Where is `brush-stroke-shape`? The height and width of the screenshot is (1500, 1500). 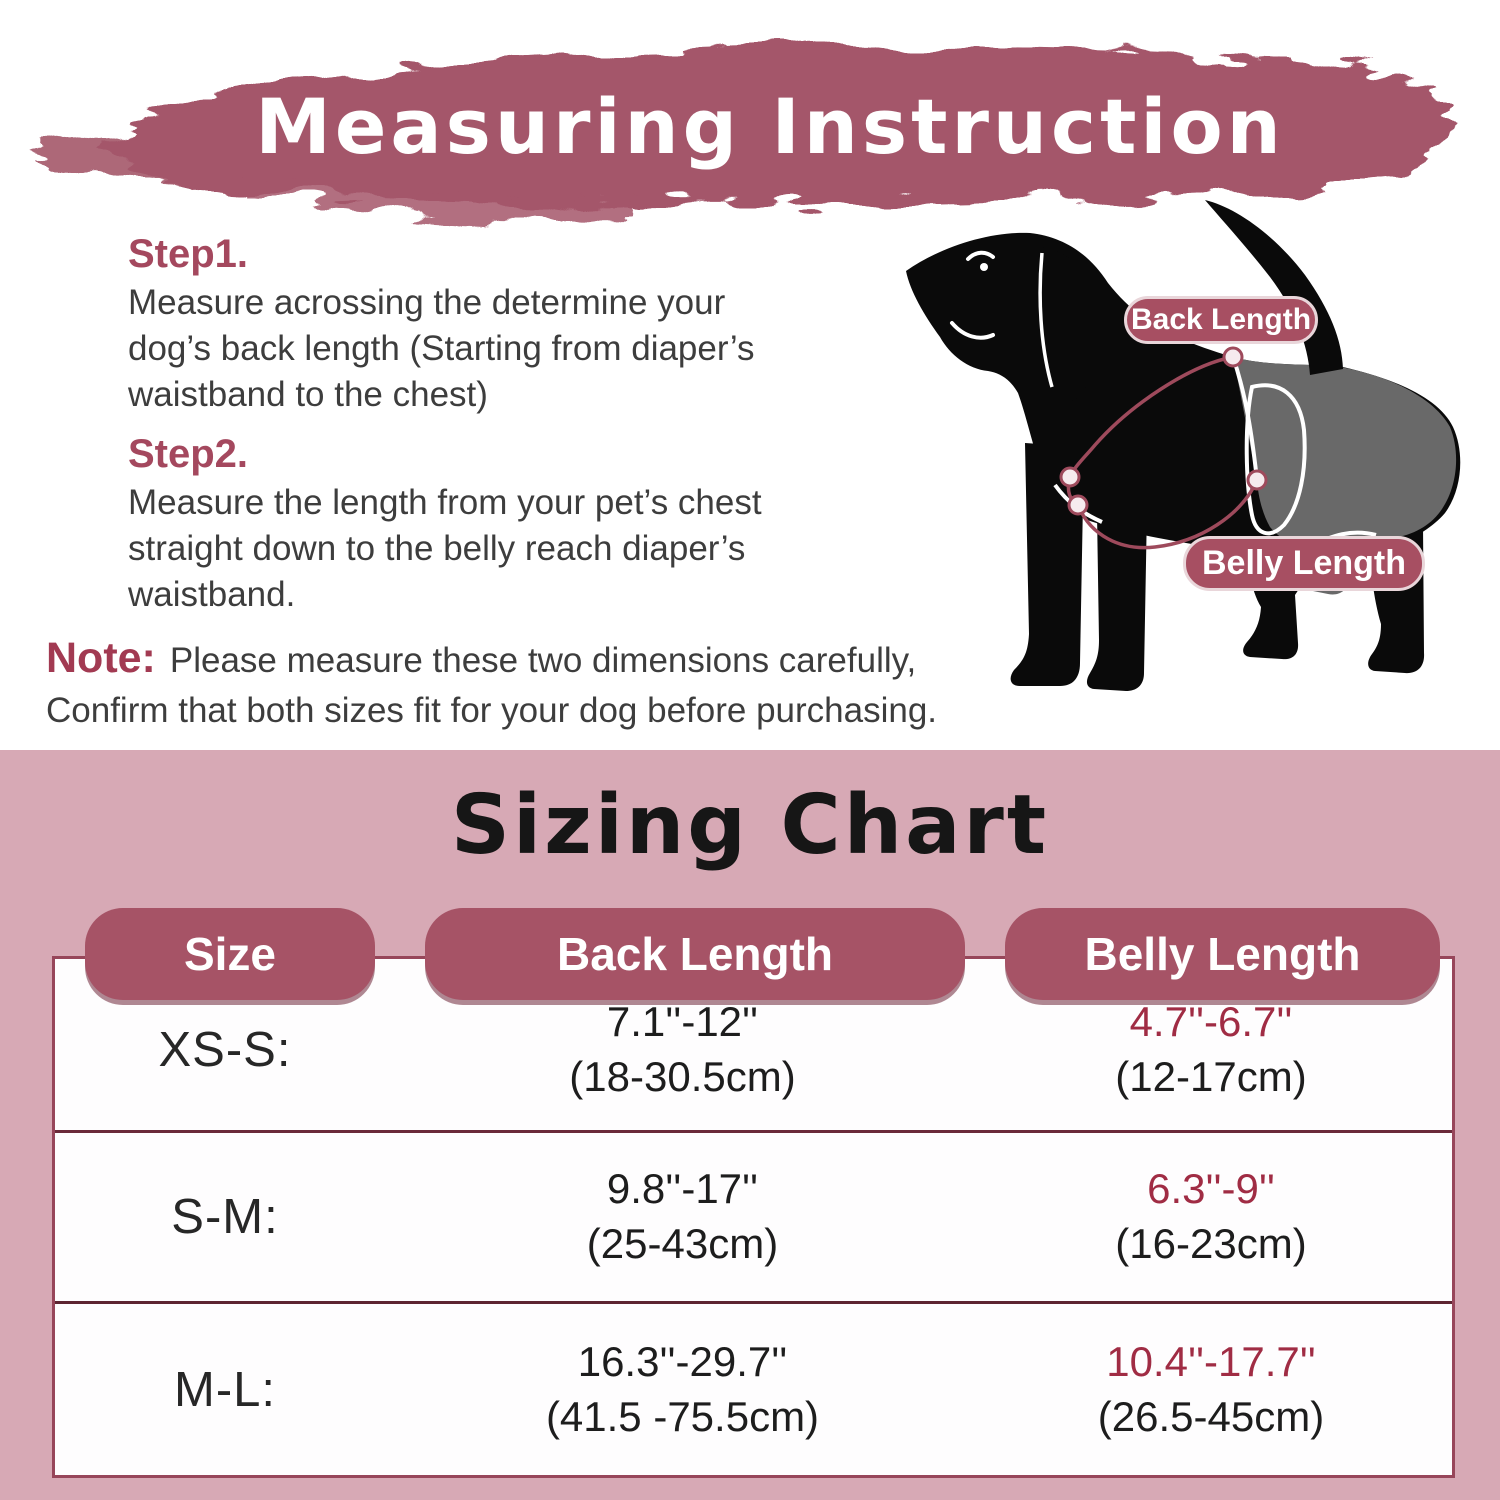 brush-stroke-shape is located at coordinates (740, 134).